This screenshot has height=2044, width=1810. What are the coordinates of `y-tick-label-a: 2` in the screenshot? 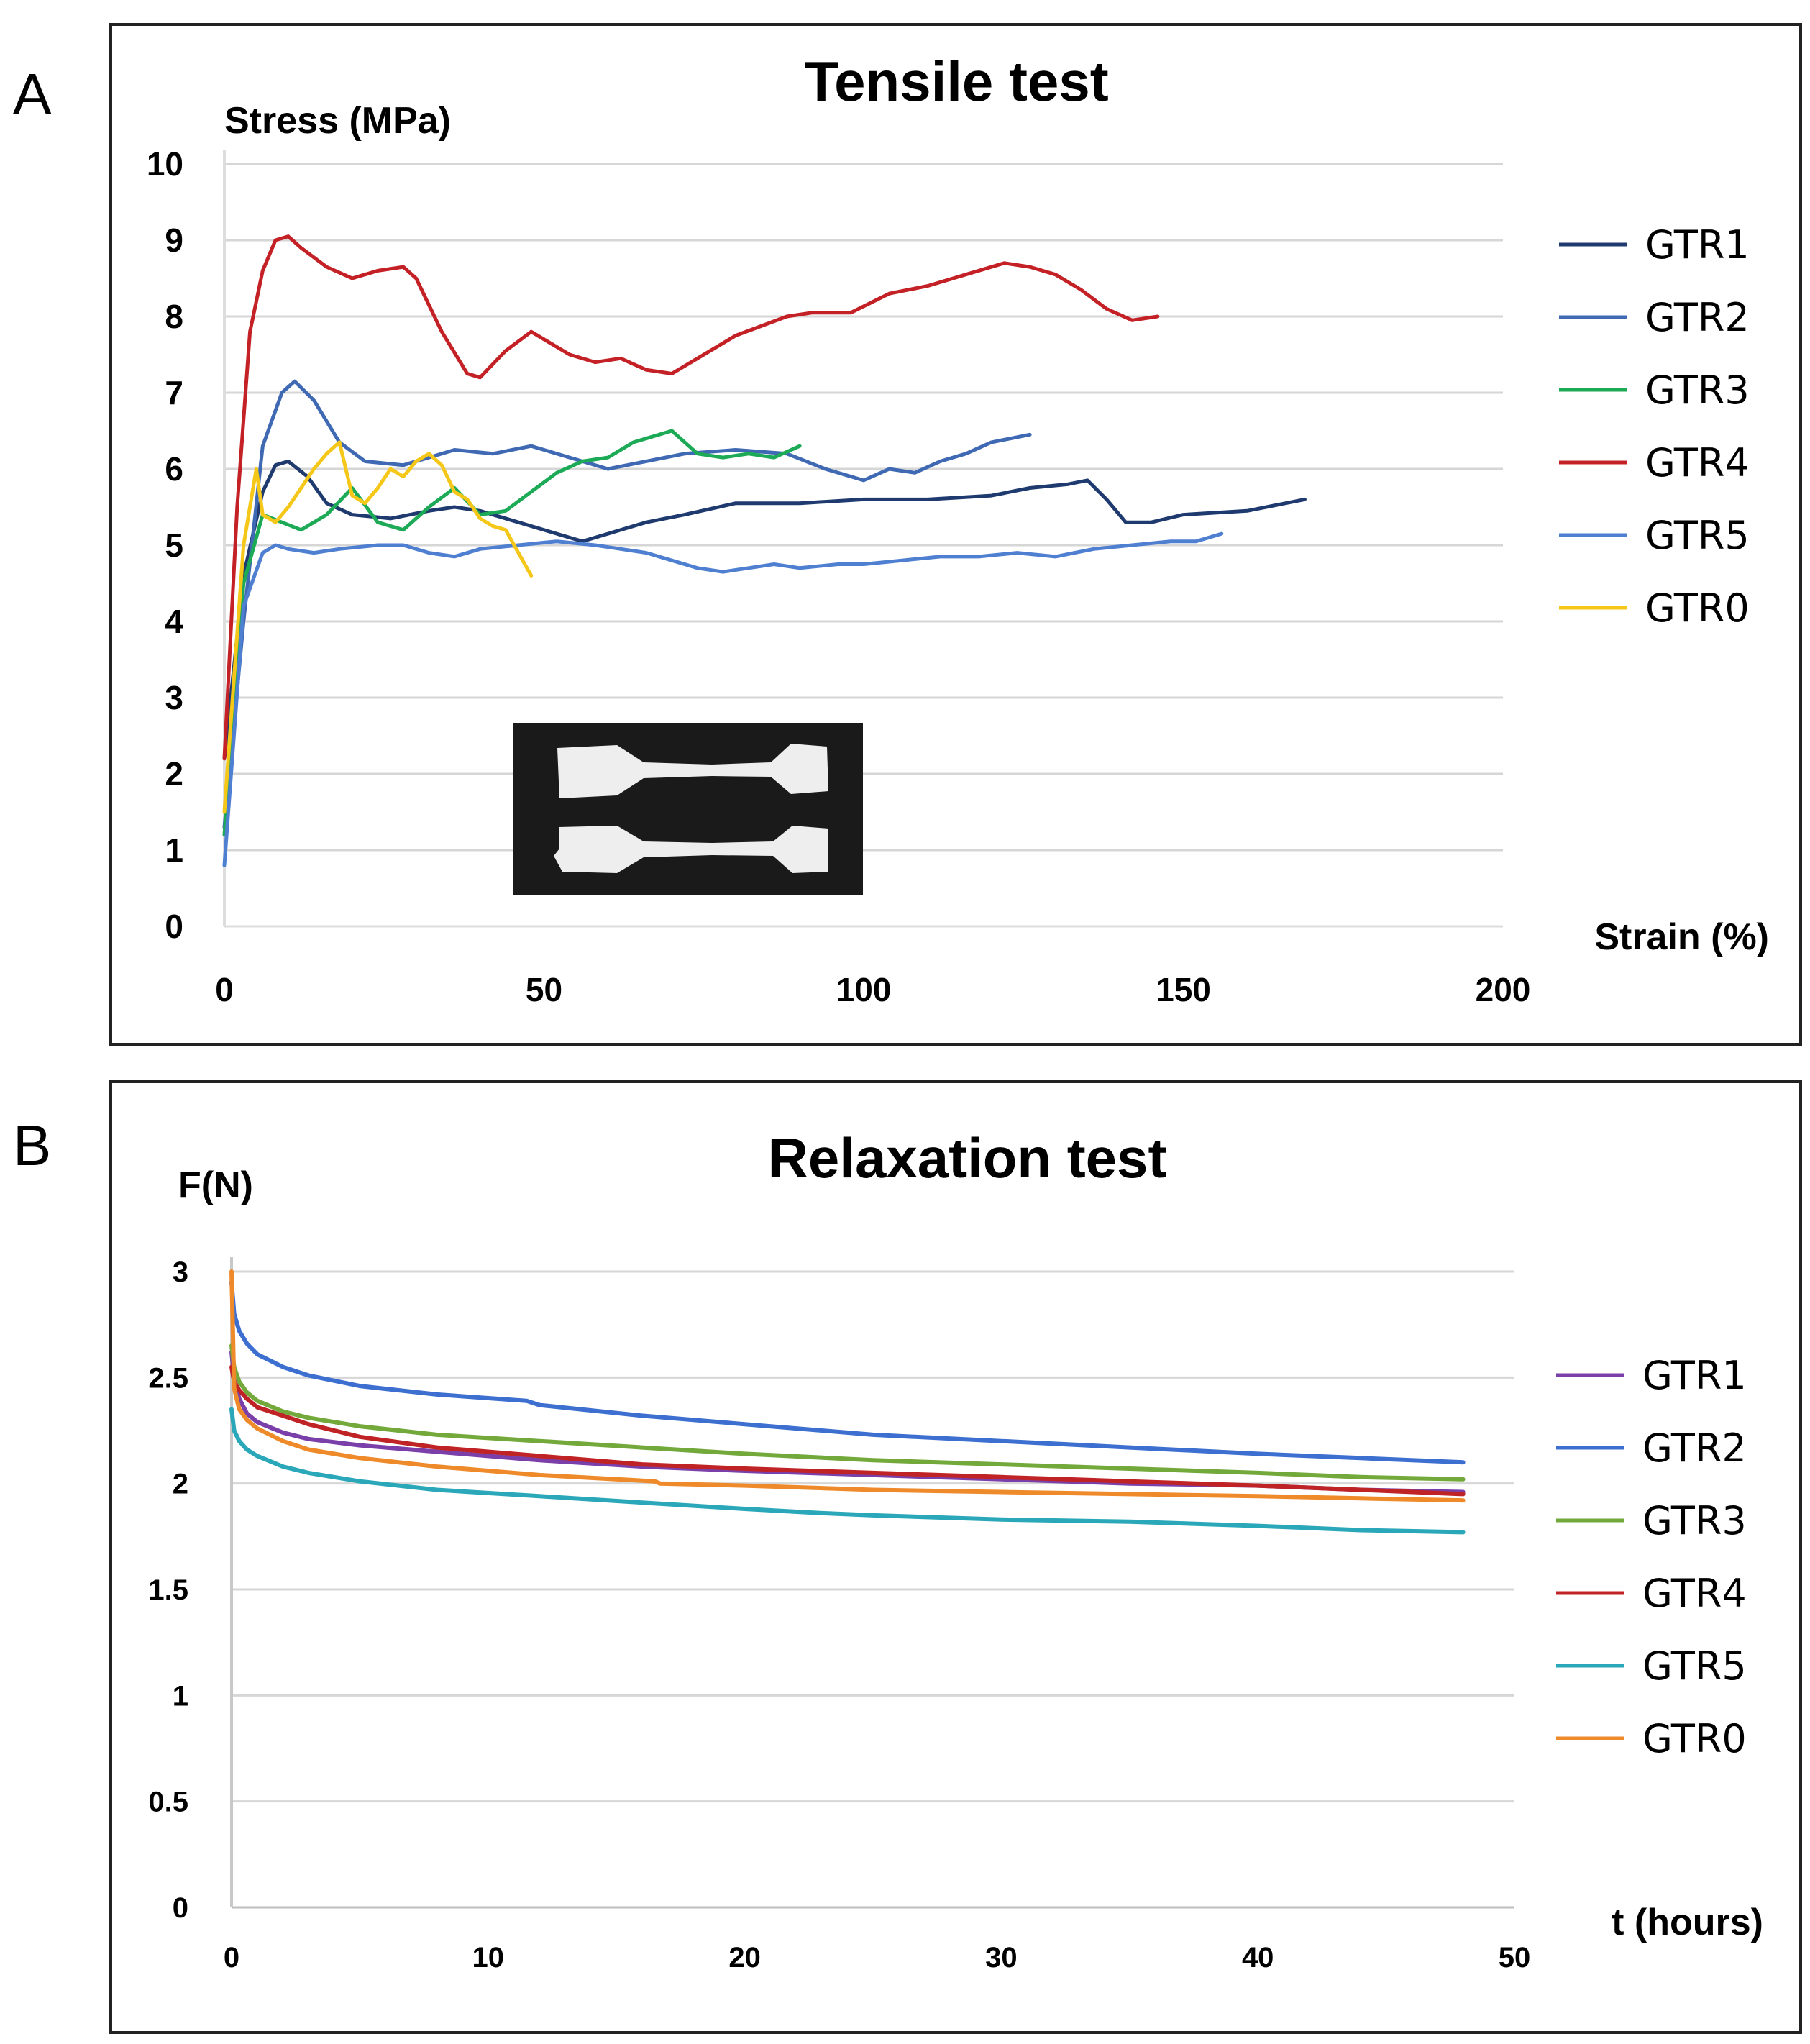 It's located at (174, 774).